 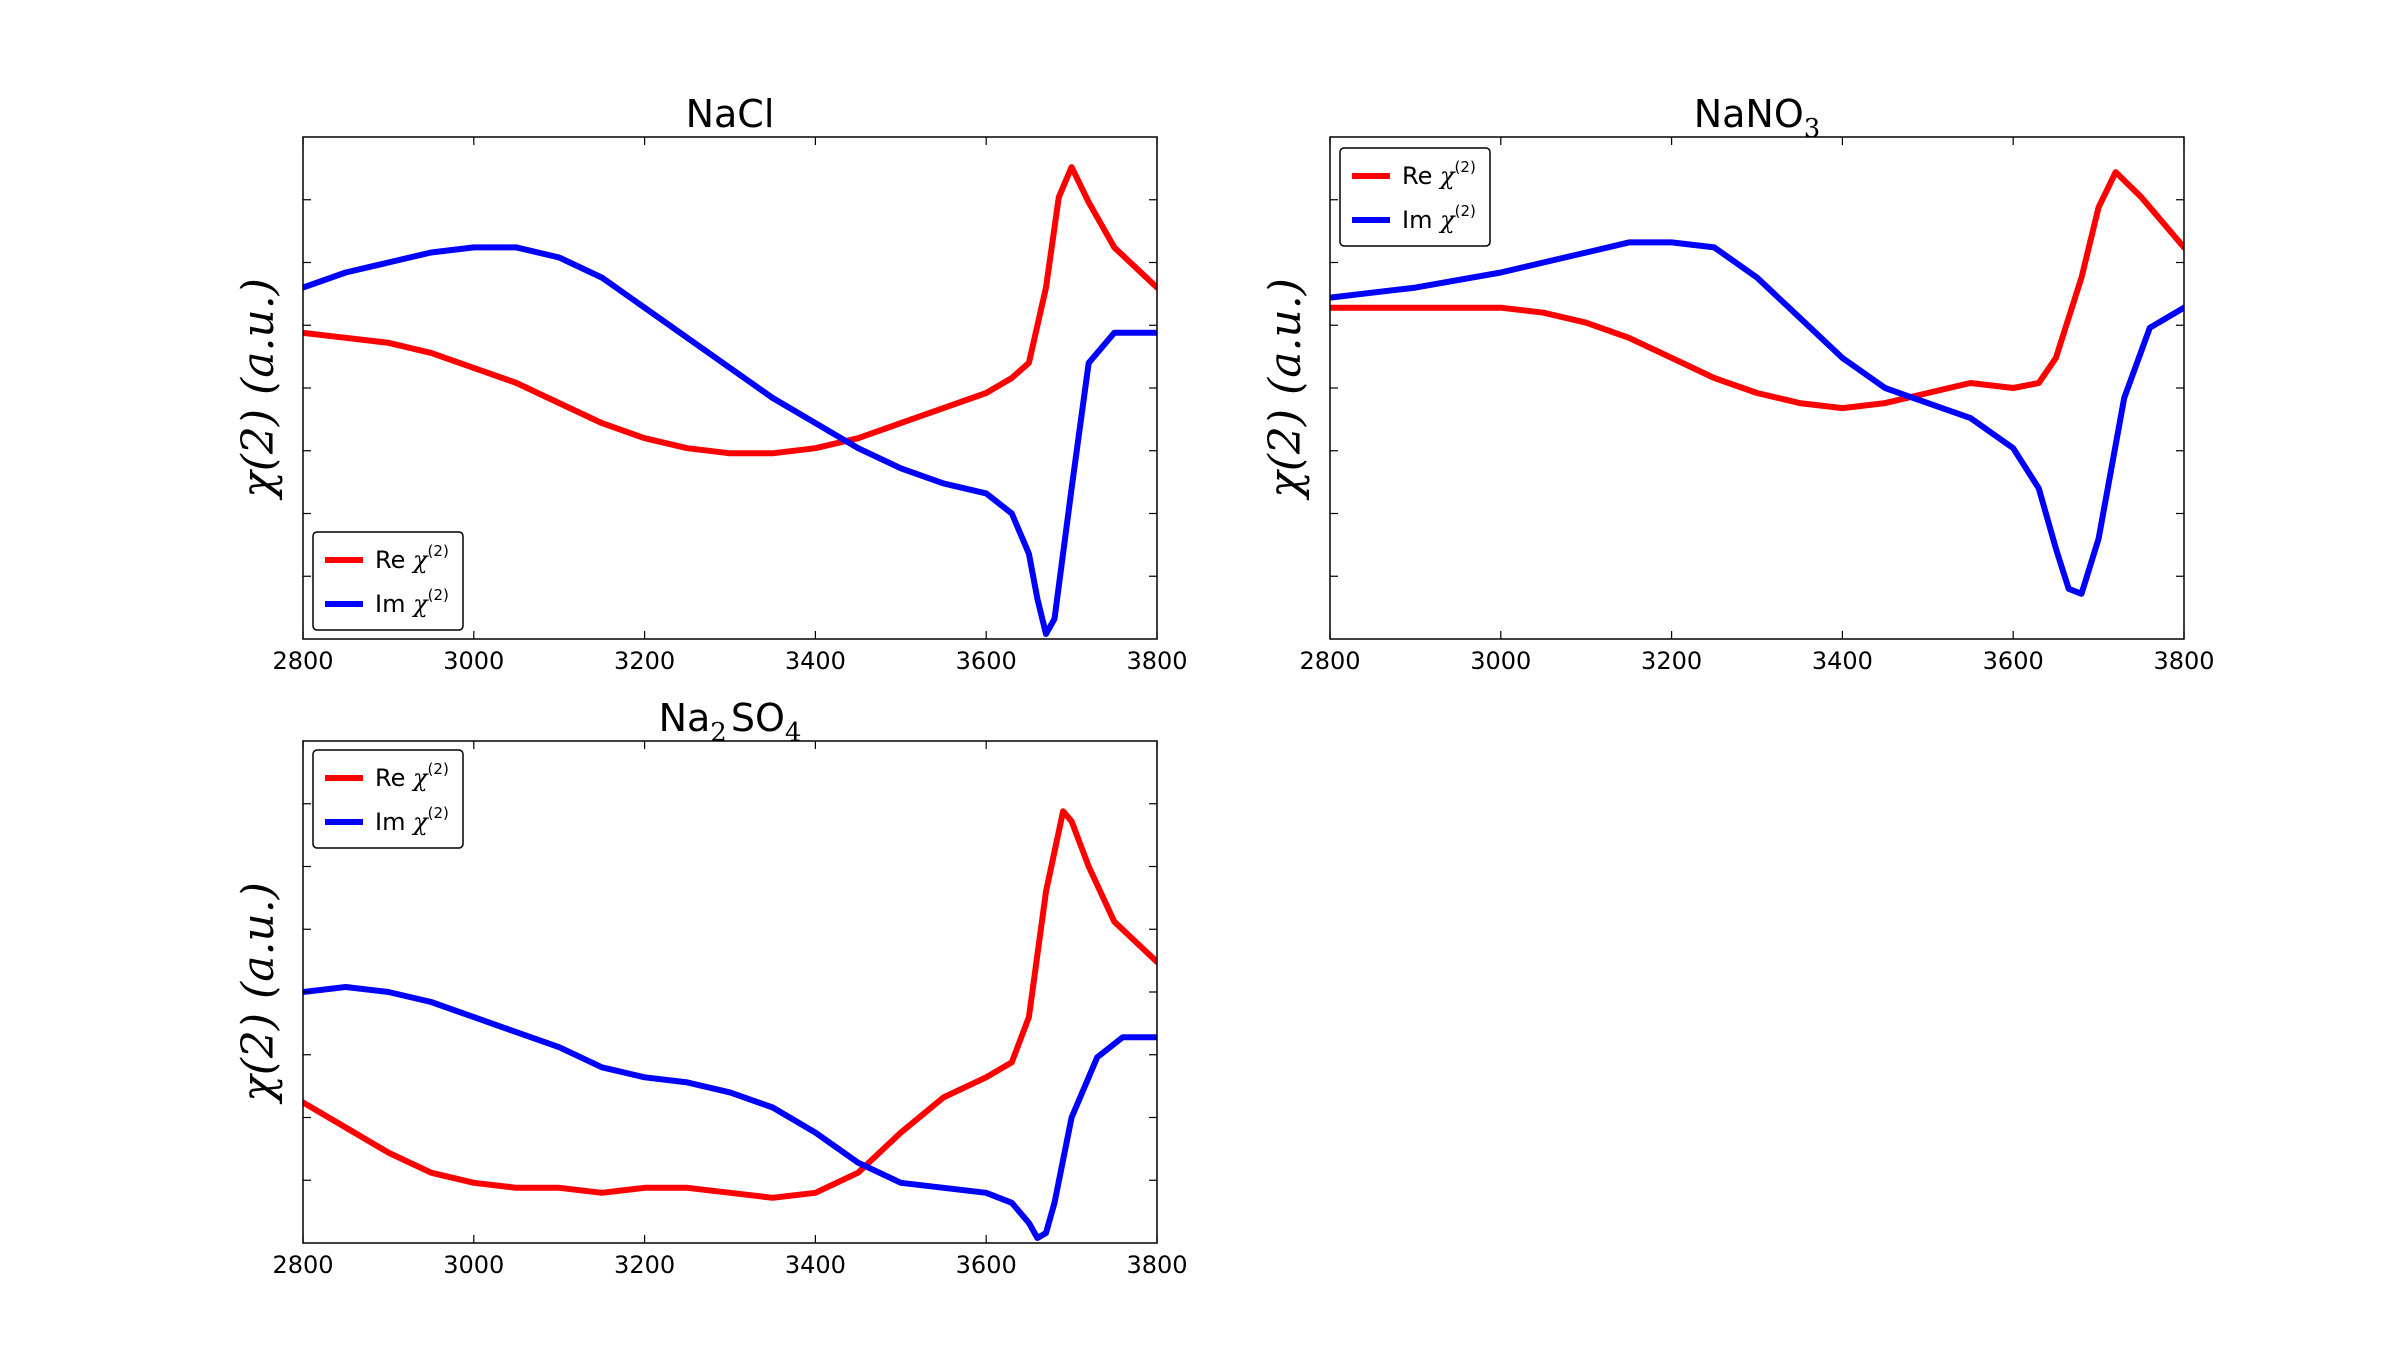 What do you see at coordinates (1757, 118) in the screenshot?
I see `chart-title: NaNO3` at bounding box center [1757, 118].